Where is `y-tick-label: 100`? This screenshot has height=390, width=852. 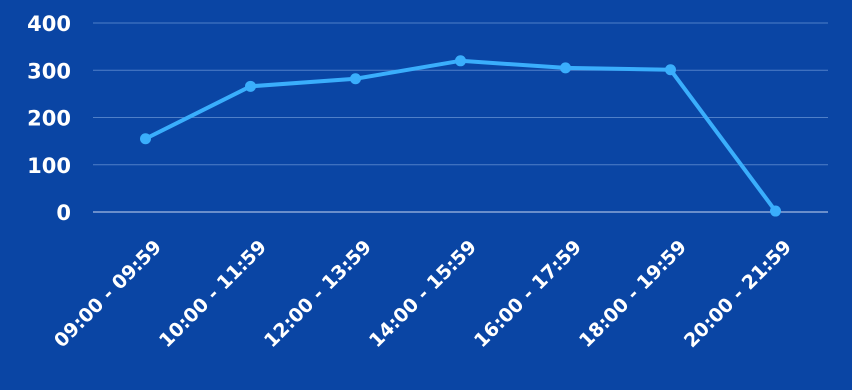 y-tick-label: 100 is located at coordinates (49, 166).